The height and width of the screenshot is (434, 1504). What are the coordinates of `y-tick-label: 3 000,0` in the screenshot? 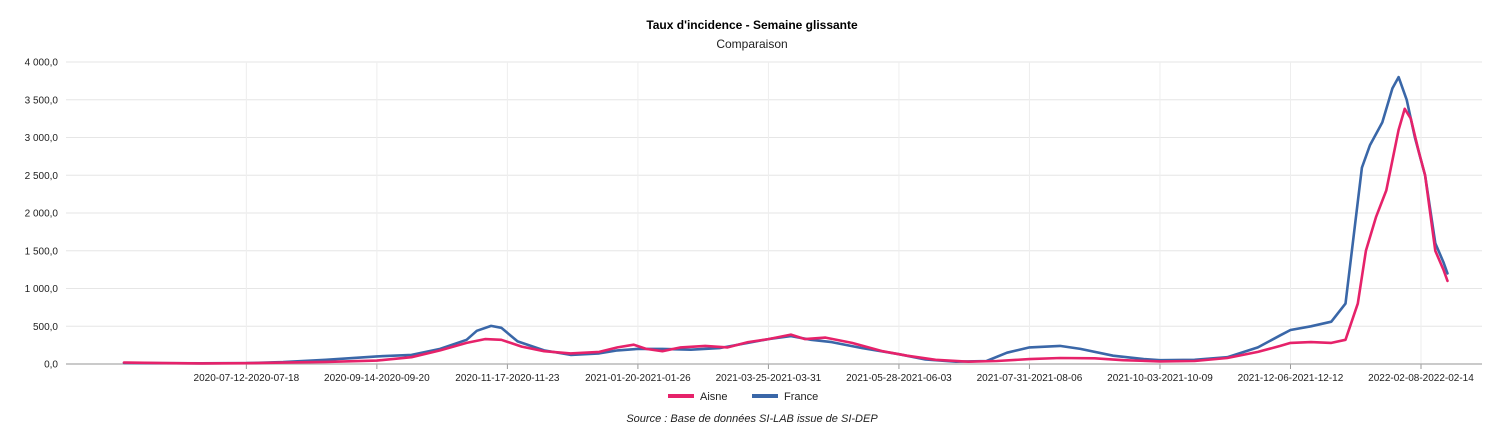 It's located at (42, 138).